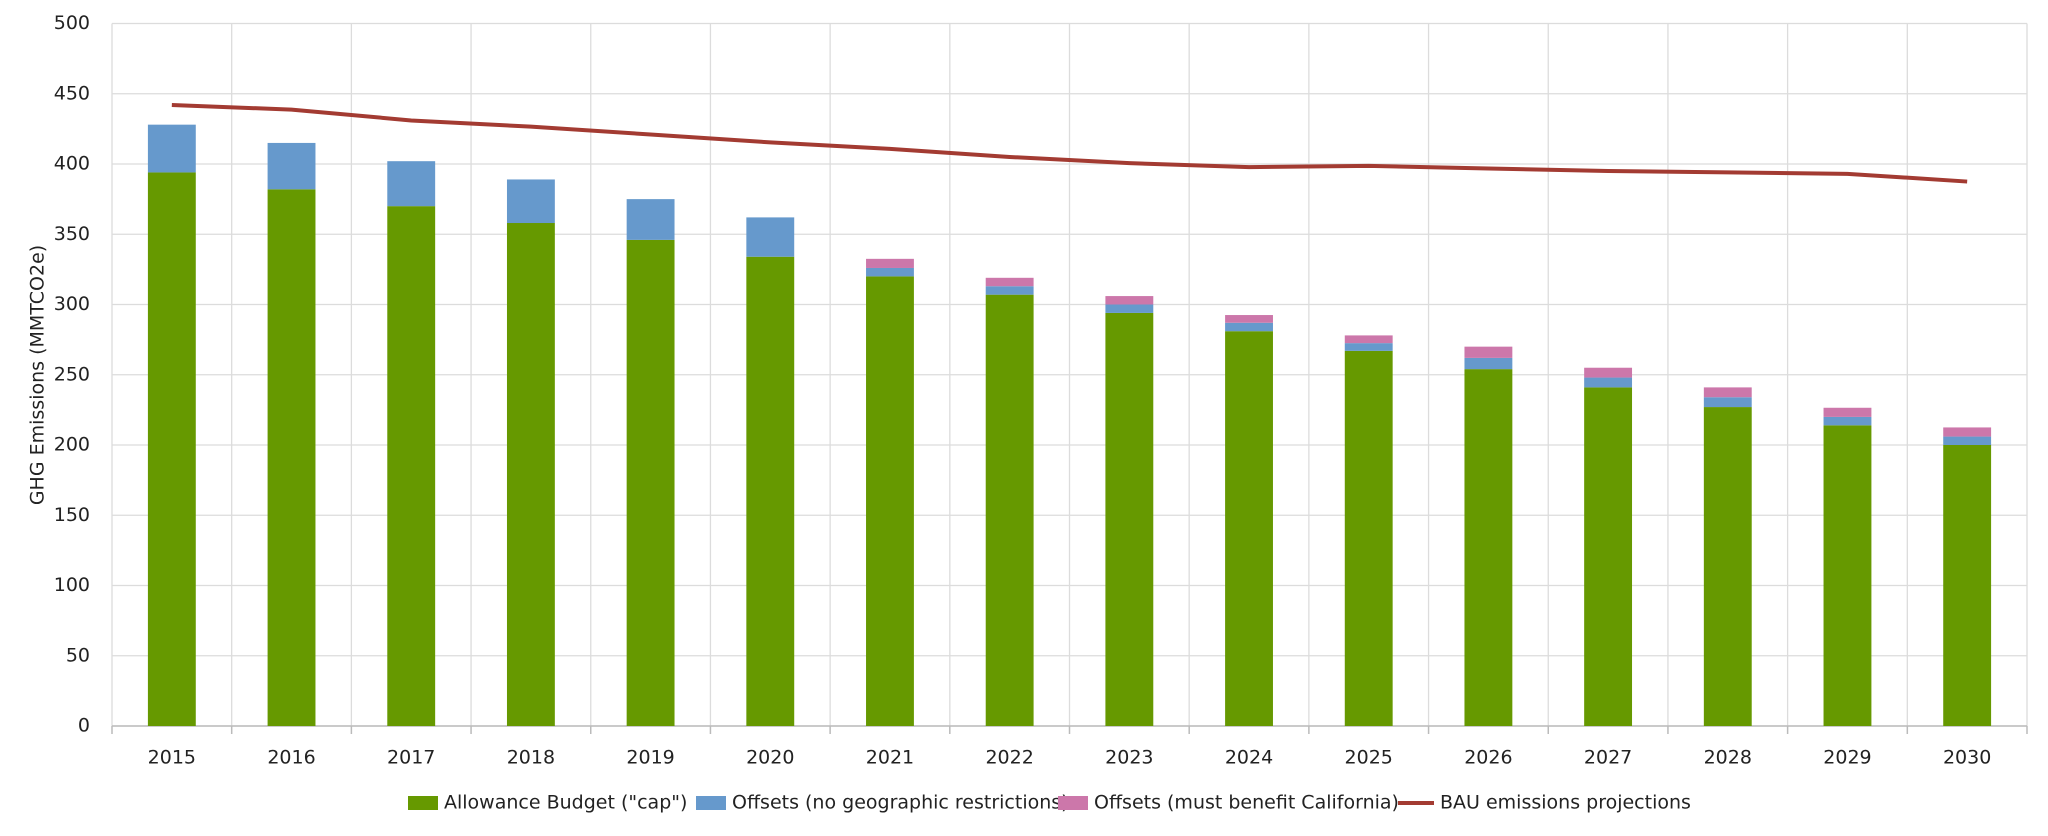 The height and width of the screenshot is (836, 2048). What do you see at coordinates (411, 758) in the screenshot?
I see `x-tick-label: 2017` at bounding box center [411, 758].